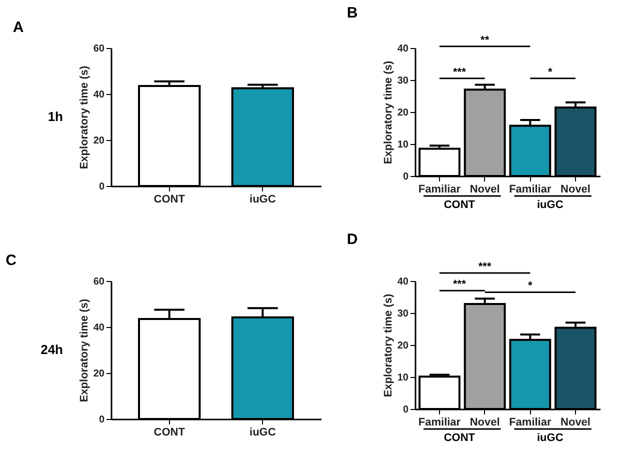 The width and height of the screenshot is (631, 459). Describe the element at coordinates (352, 13) in the screenshot. I see `chart-title: B` at that location.